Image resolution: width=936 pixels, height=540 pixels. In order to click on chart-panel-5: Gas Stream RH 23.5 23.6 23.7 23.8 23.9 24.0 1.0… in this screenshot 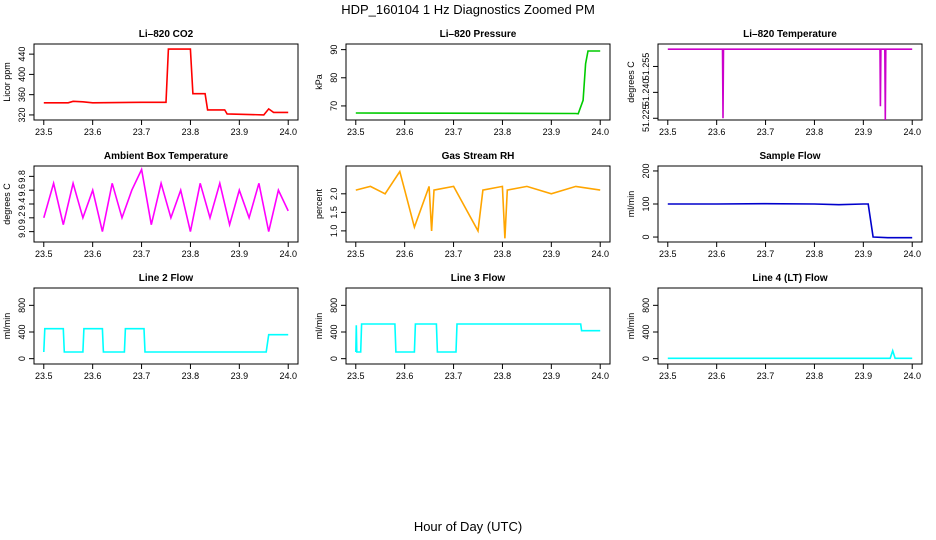, I will do `click(462, 205)`.